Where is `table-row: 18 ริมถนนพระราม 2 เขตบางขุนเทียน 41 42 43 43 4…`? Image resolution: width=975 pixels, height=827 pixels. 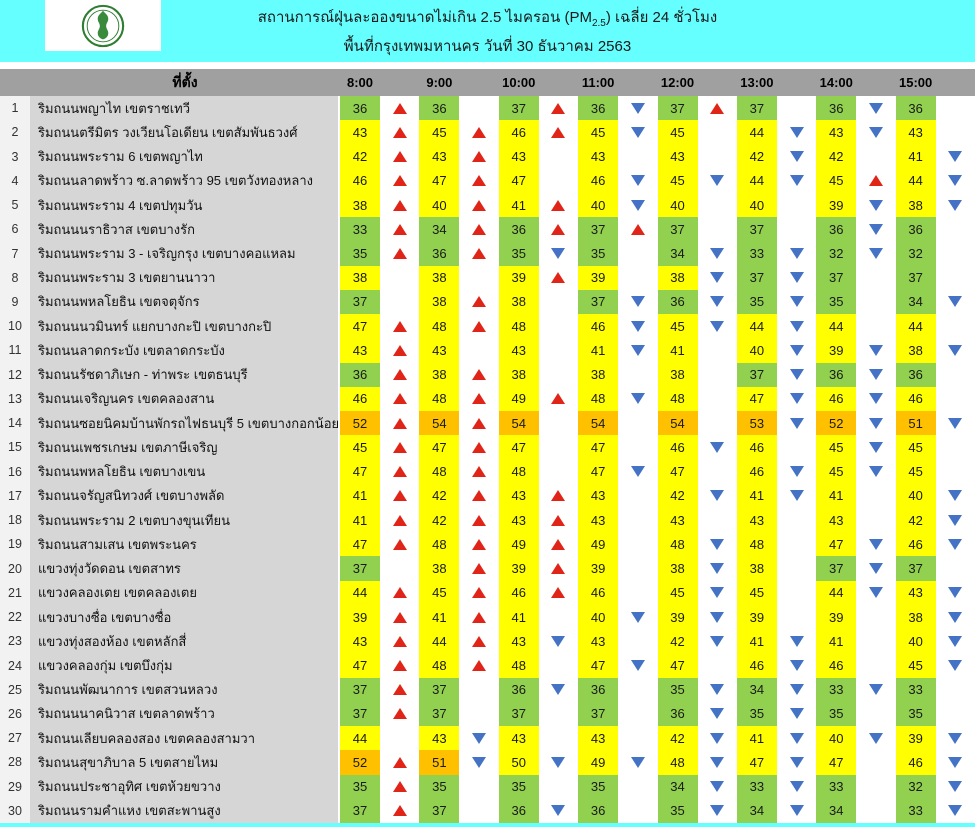
table-row: 18 ริมถนนพระราม 2 เขตบางขุนเทียน 41 42 43 43 4… is located at coordinates (487, 520).